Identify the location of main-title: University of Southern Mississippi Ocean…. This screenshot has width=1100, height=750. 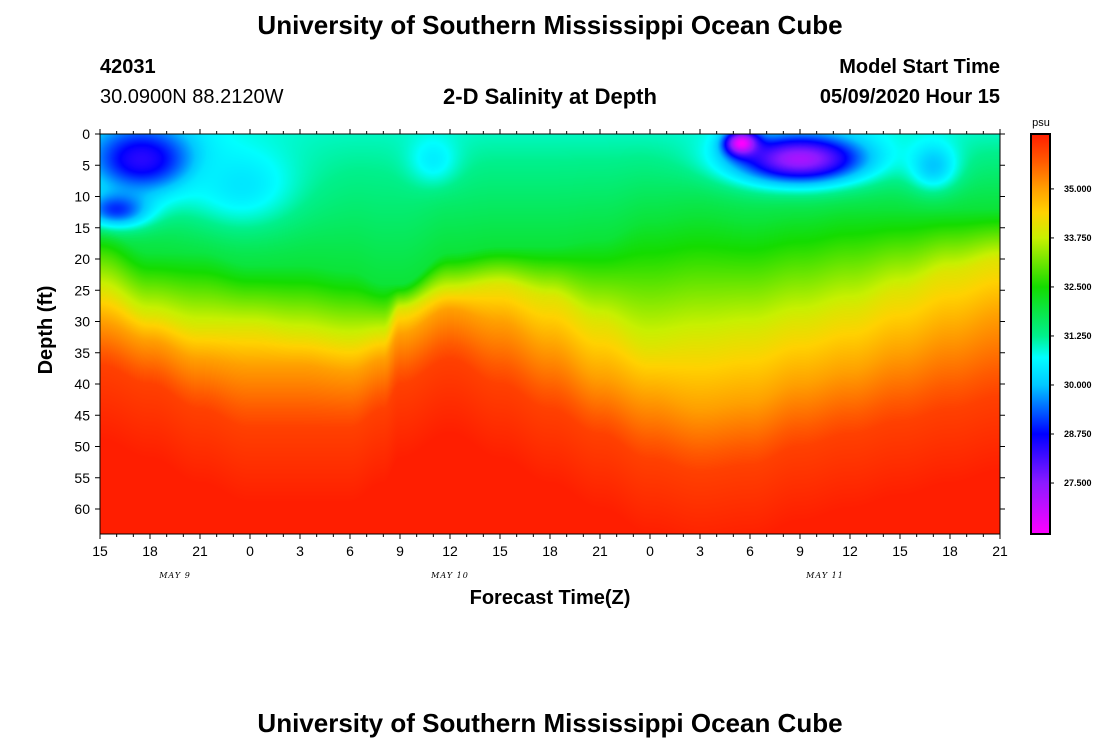
(550, 25).